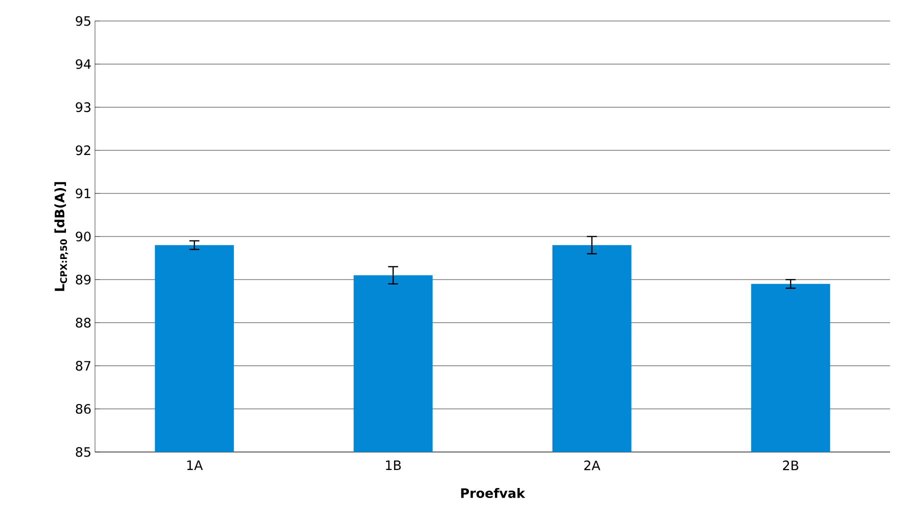  What do you see at coordinates (83, 279) in the screenshot?
I see `y-tick-label: 89` at bounding box center [83, 279].